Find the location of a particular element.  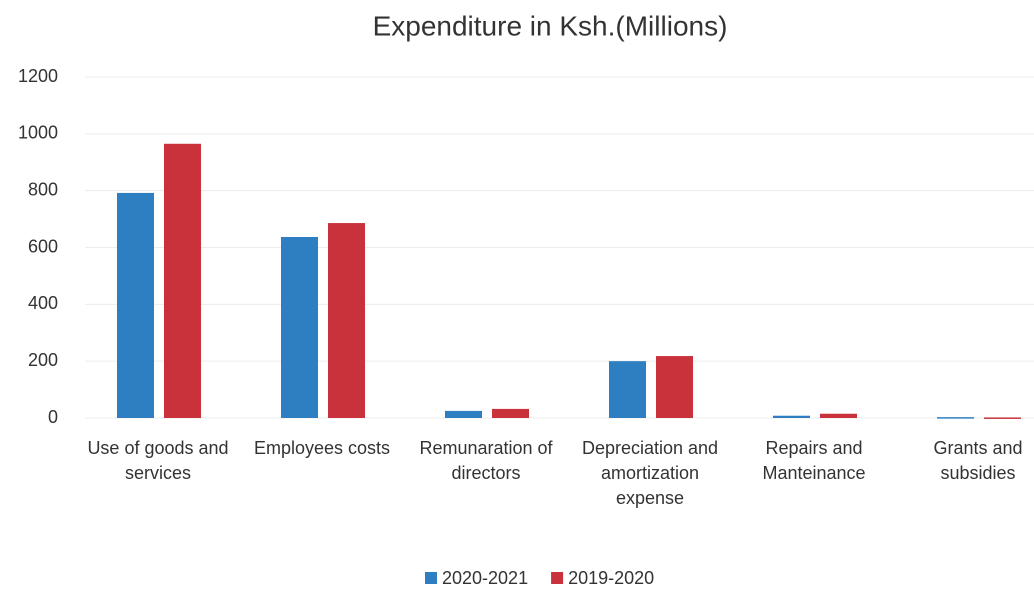

y-tick-label: 400 is located at coordinates (43, 303).